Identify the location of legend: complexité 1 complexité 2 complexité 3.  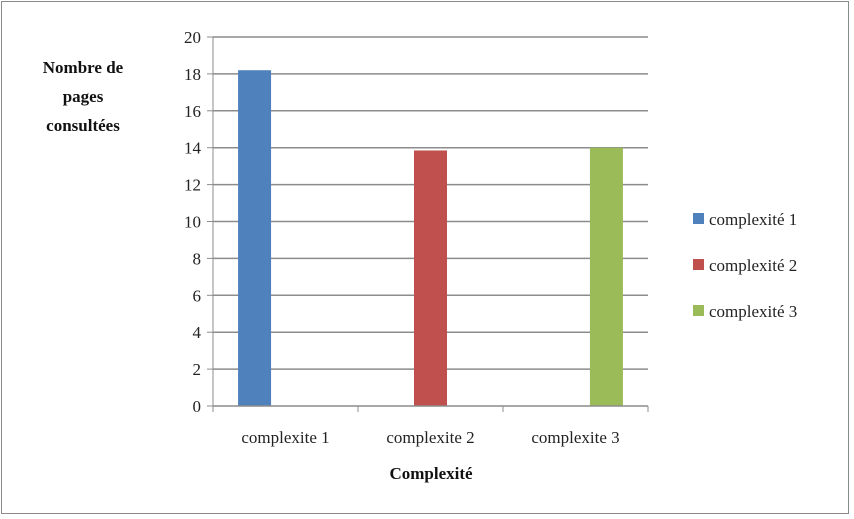
(745, 265).